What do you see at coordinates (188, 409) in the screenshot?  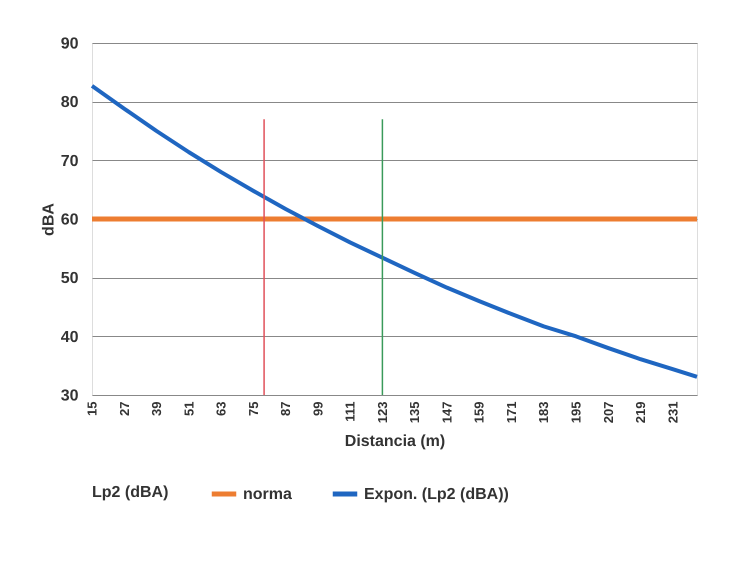 I see `x-tick-label: 51` at bounding box center [188, 409].